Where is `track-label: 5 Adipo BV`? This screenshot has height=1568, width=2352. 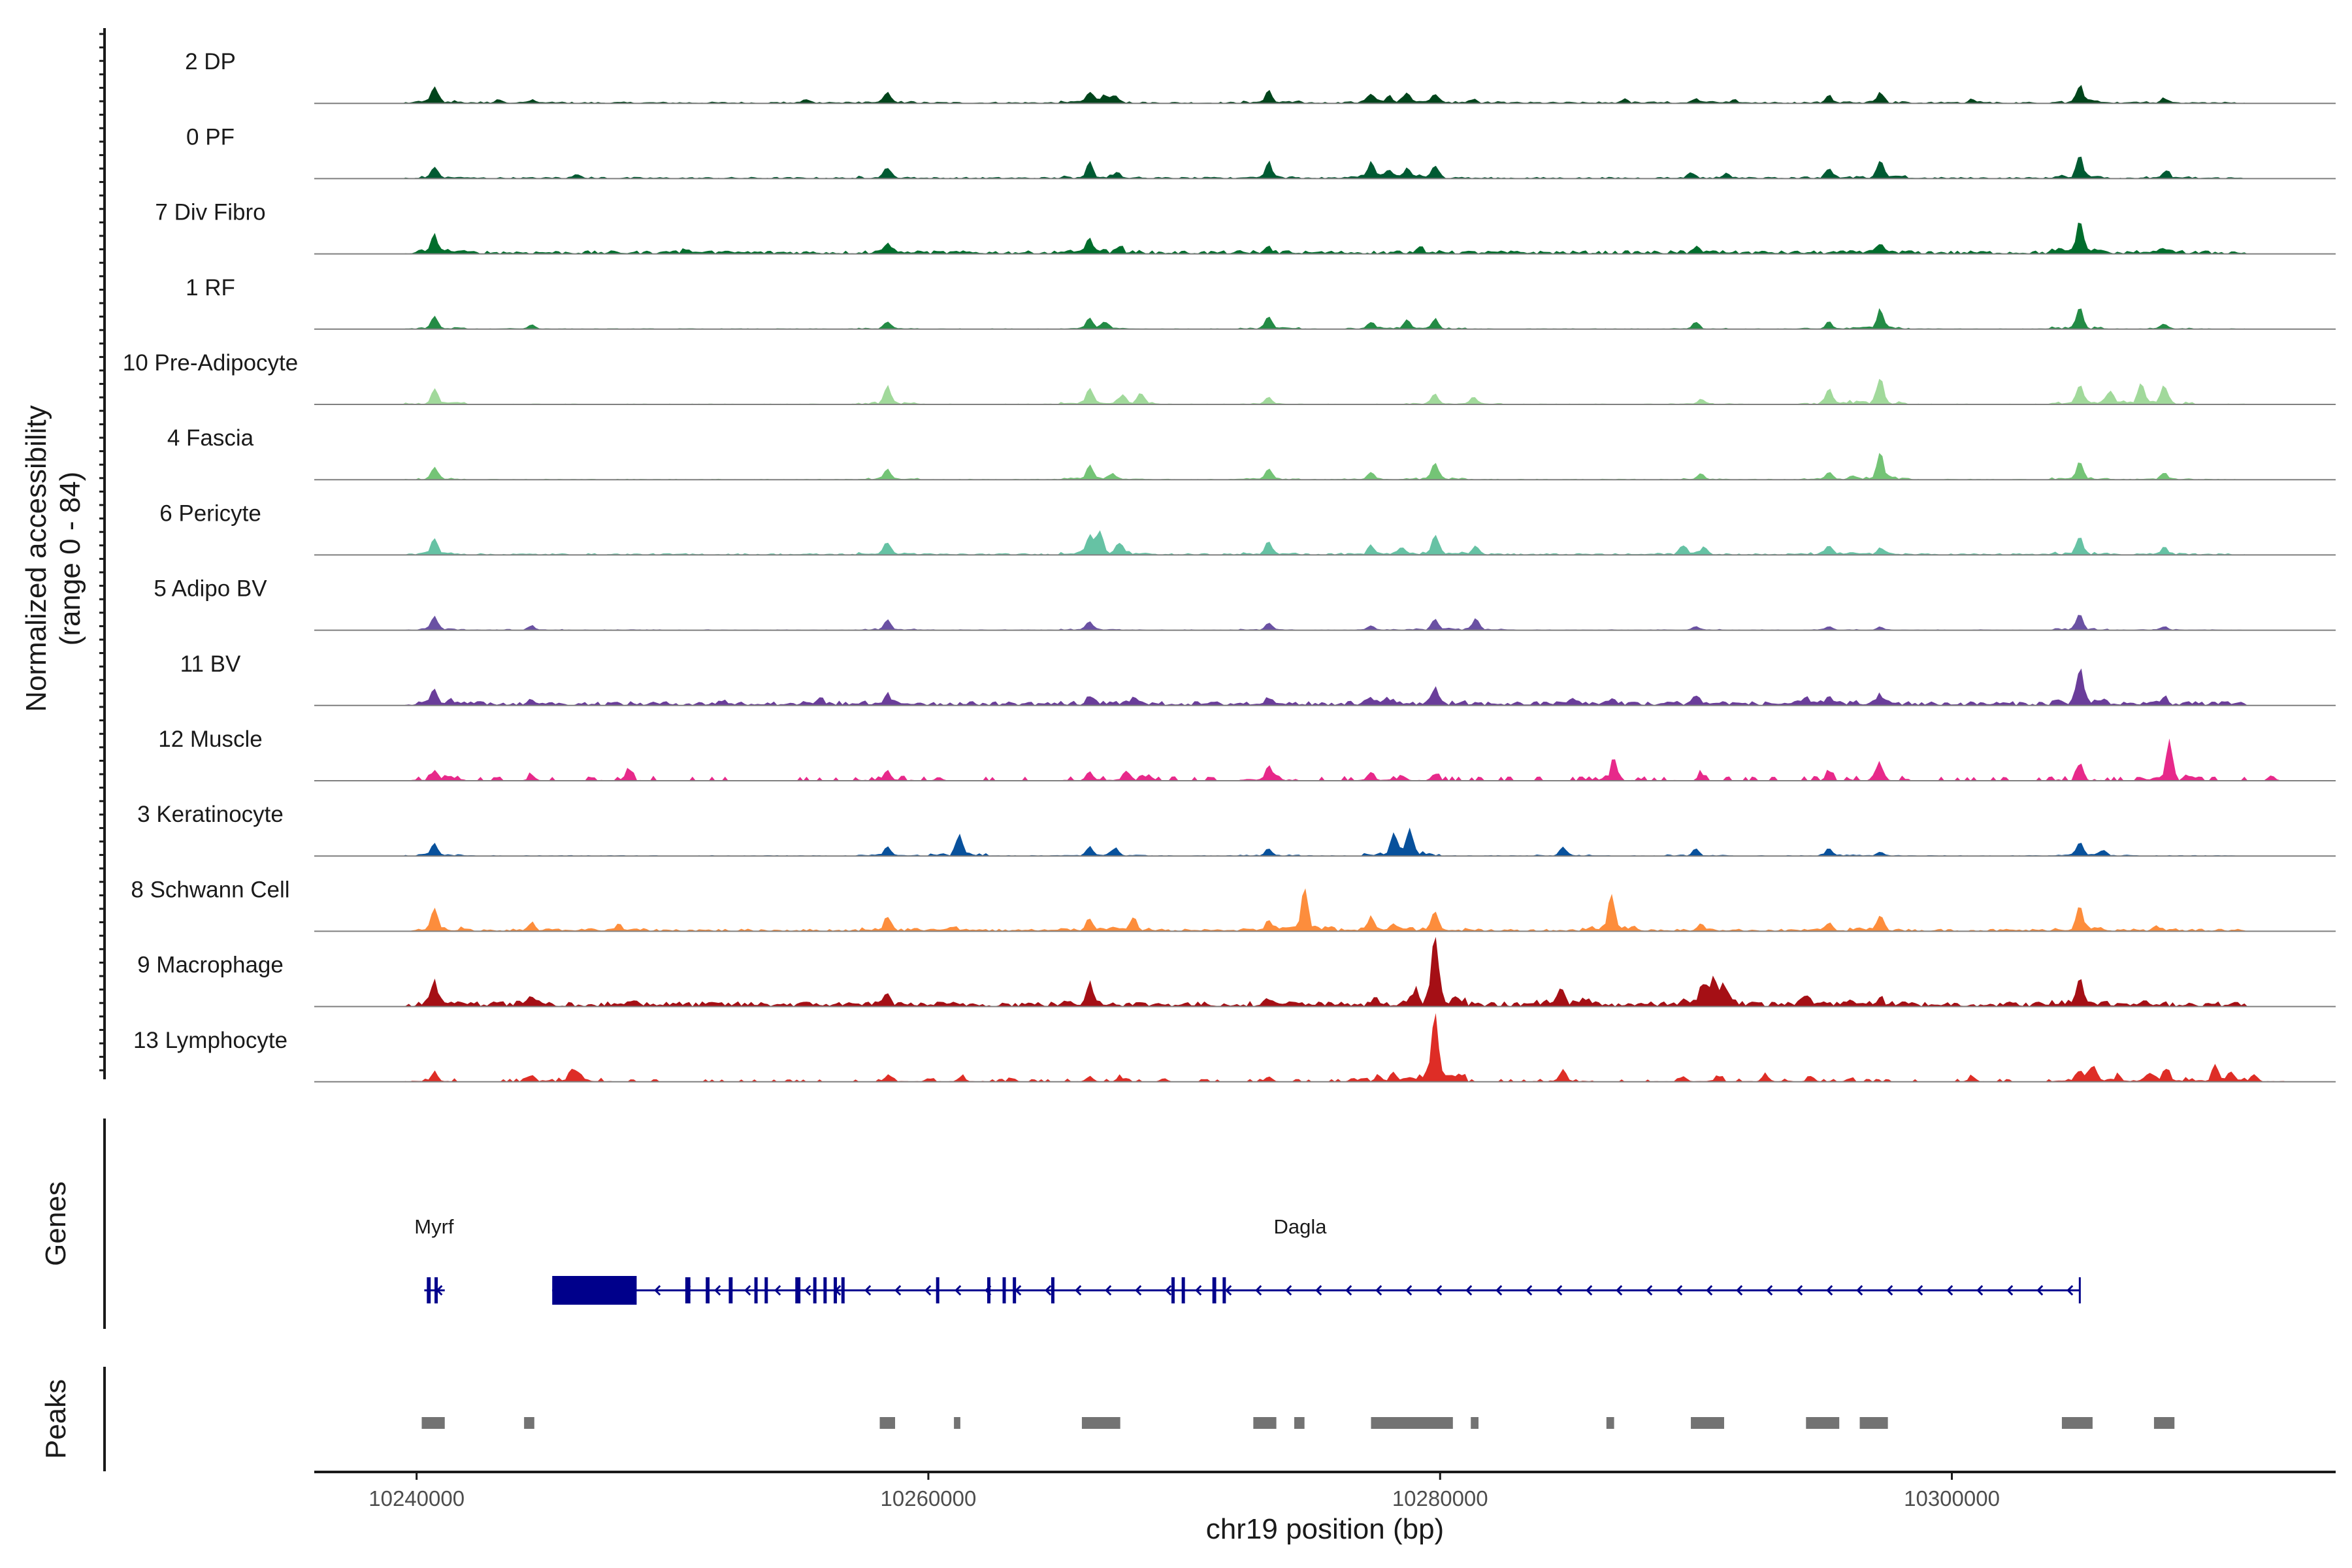 track-label: 5 Adipo BV is located at coordinates (210, 589).